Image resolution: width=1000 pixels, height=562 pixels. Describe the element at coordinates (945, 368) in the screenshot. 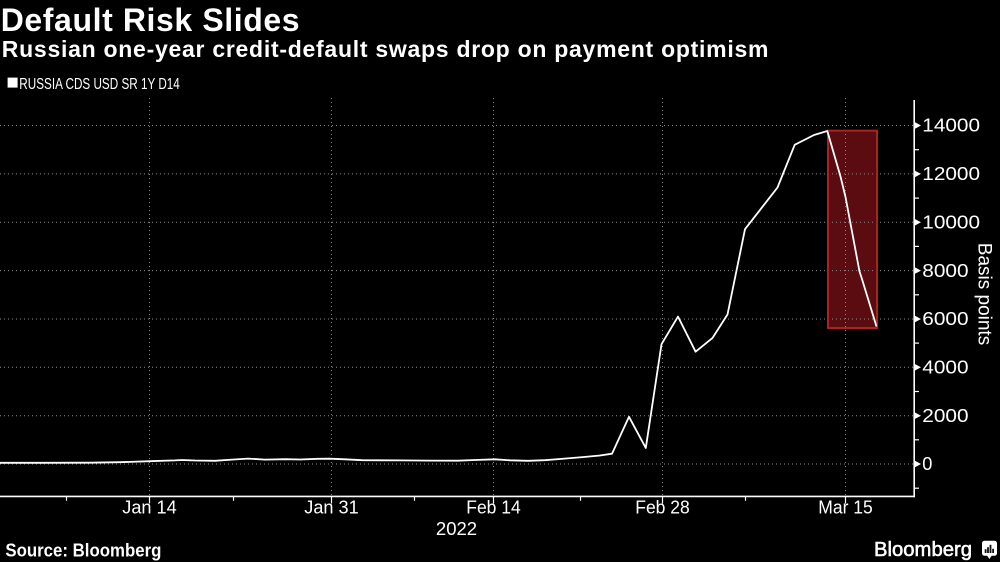

I see `svg-text: 4000` at that location.